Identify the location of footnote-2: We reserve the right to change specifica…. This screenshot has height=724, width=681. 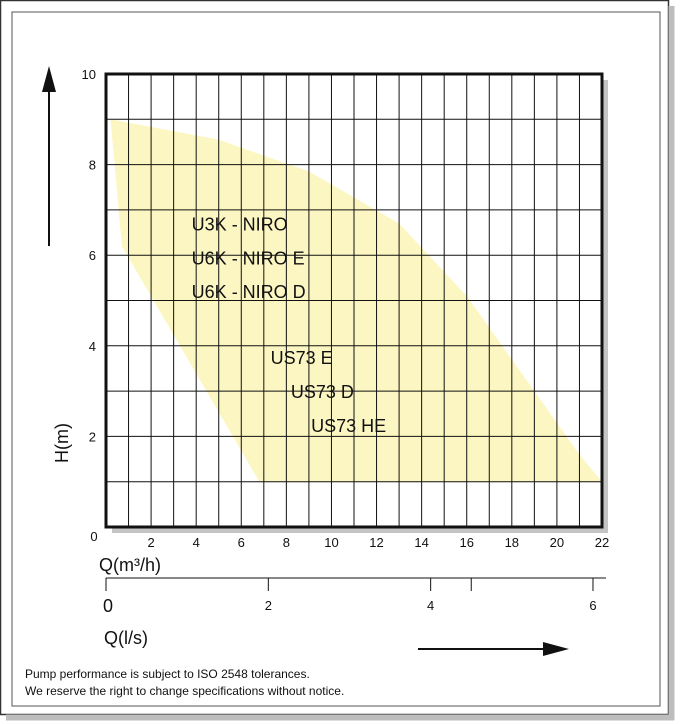
(184, 691).